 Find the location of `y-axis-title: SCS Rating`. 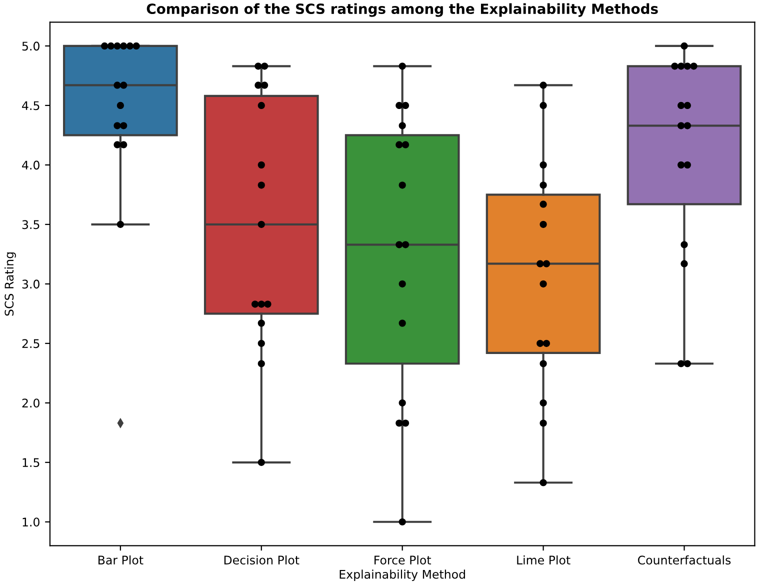

y-axis-title: SCS Rating is located at coordinates (10, 284).